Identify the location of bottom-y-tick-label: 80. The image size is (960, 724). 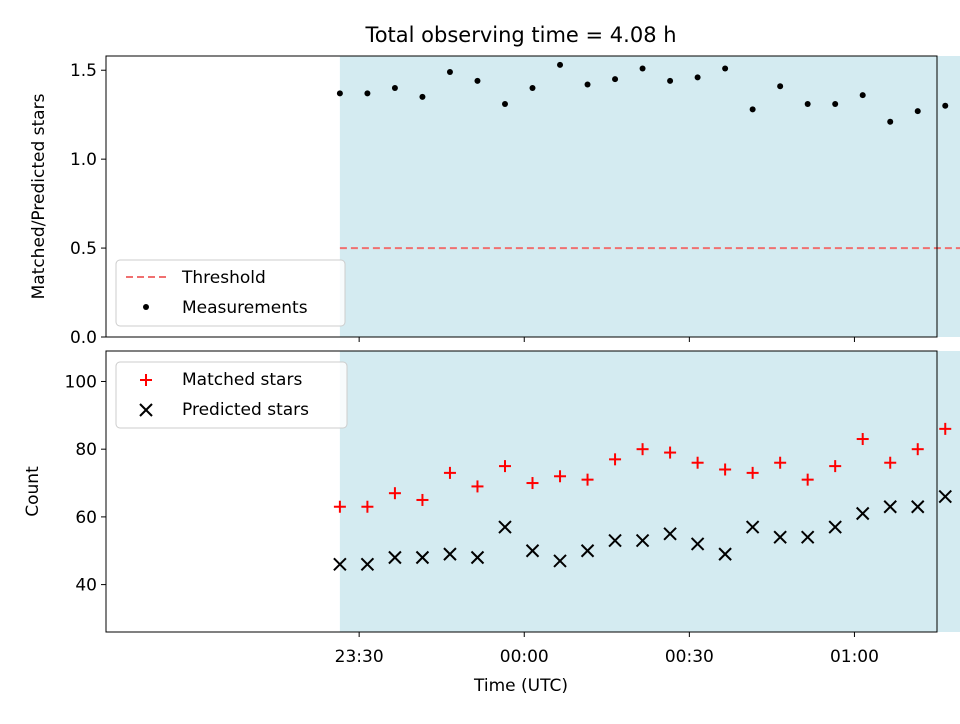
(86, 450).